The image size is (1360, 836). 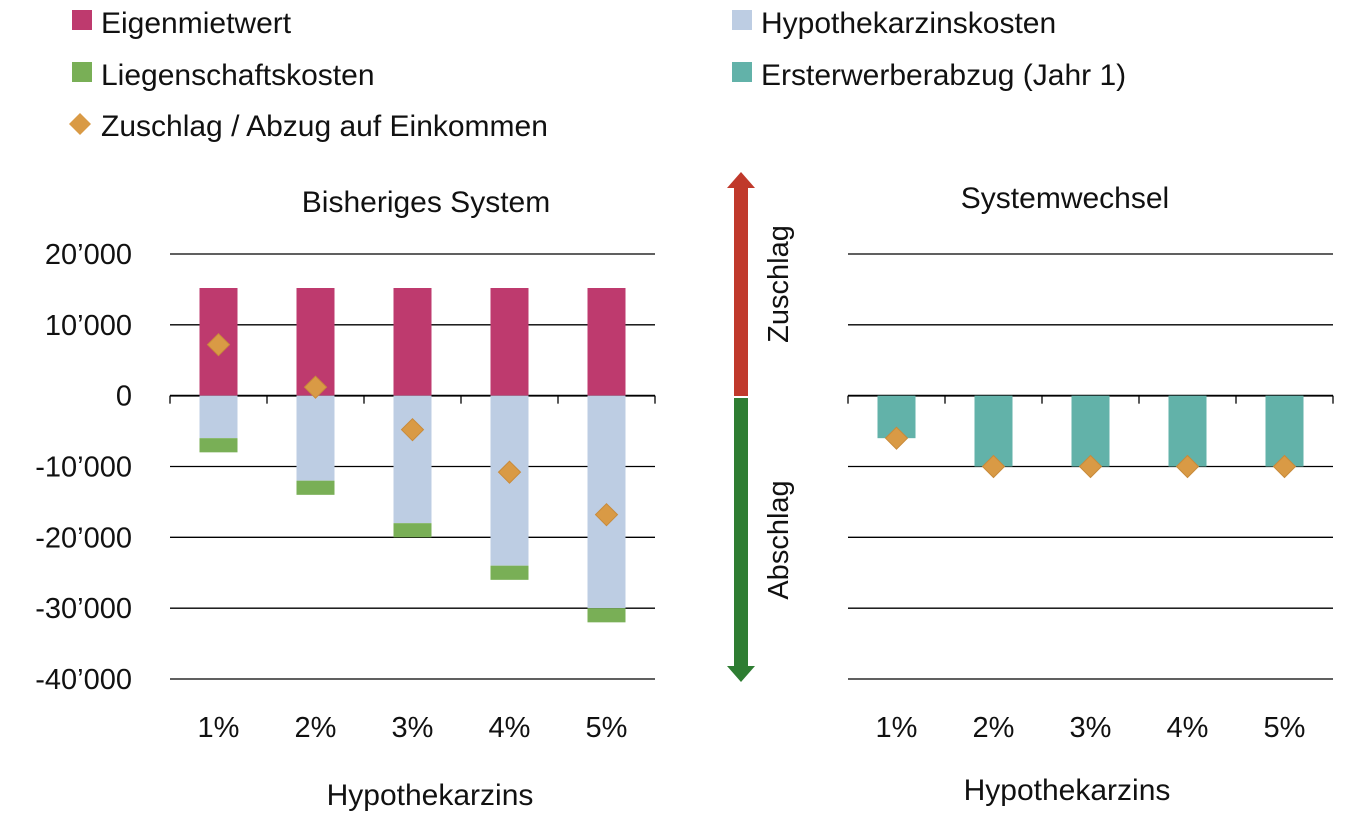 I want to click on chart-title-systemwechsel: Systemwechsel, so click(x=1065, y=198).